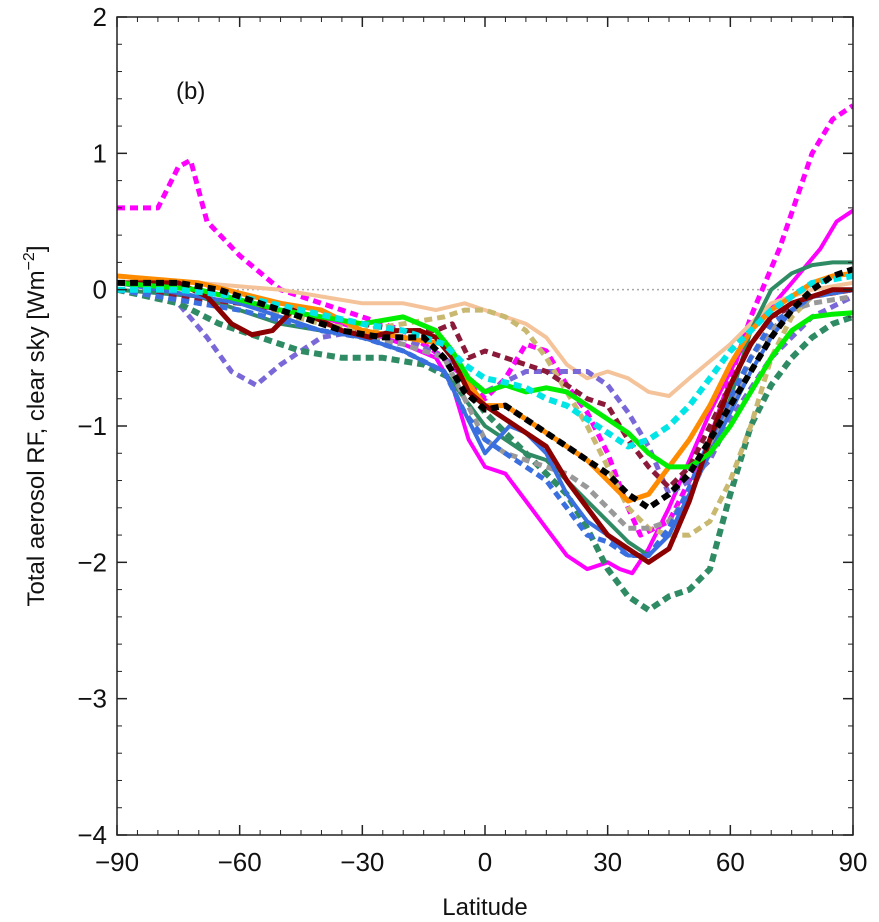  What do you see at coordinates (100, 290) in the screenshot?
I see `y-tick-label: 0` at bounding box center [100, 290].